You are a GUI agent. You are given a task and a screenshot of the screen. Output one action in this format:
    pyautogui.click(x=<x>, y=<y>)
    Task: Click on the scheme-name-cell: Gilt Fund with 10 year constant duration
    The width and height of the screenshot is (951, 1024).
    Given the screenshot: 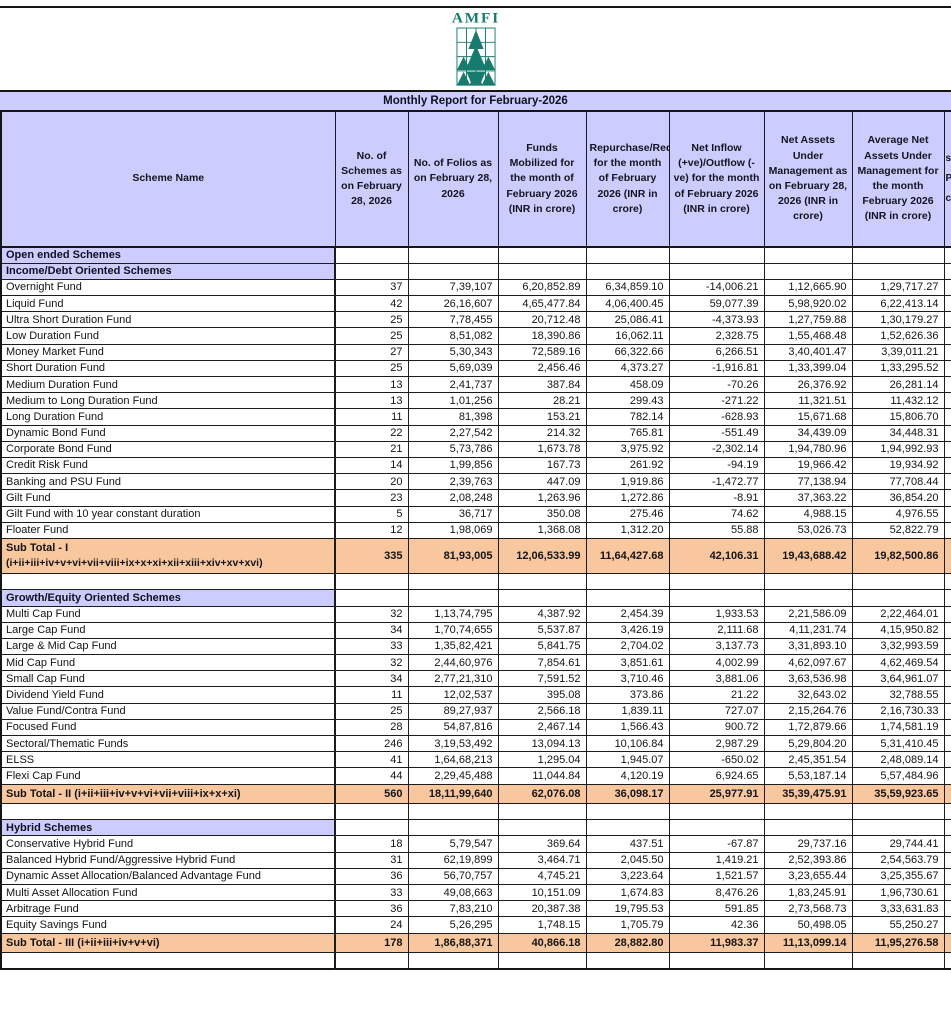 What is the action you would take?
    pyautogui.click(x=168, y=514)
    